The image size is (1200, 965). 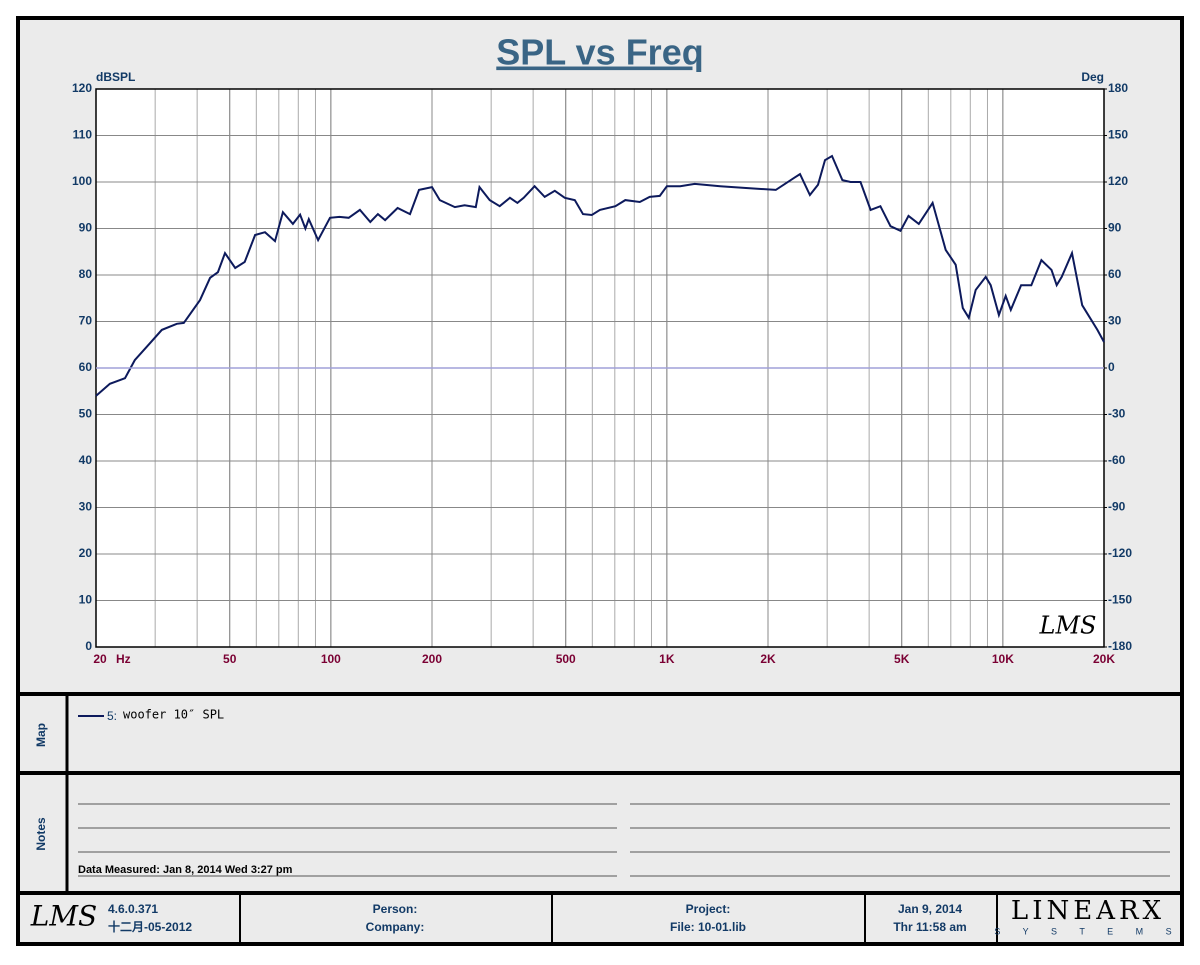 What do you see at coordinates (123, 659) in the screenshot?
I see `x-unit: Hz` at bounding box center [123, 659].